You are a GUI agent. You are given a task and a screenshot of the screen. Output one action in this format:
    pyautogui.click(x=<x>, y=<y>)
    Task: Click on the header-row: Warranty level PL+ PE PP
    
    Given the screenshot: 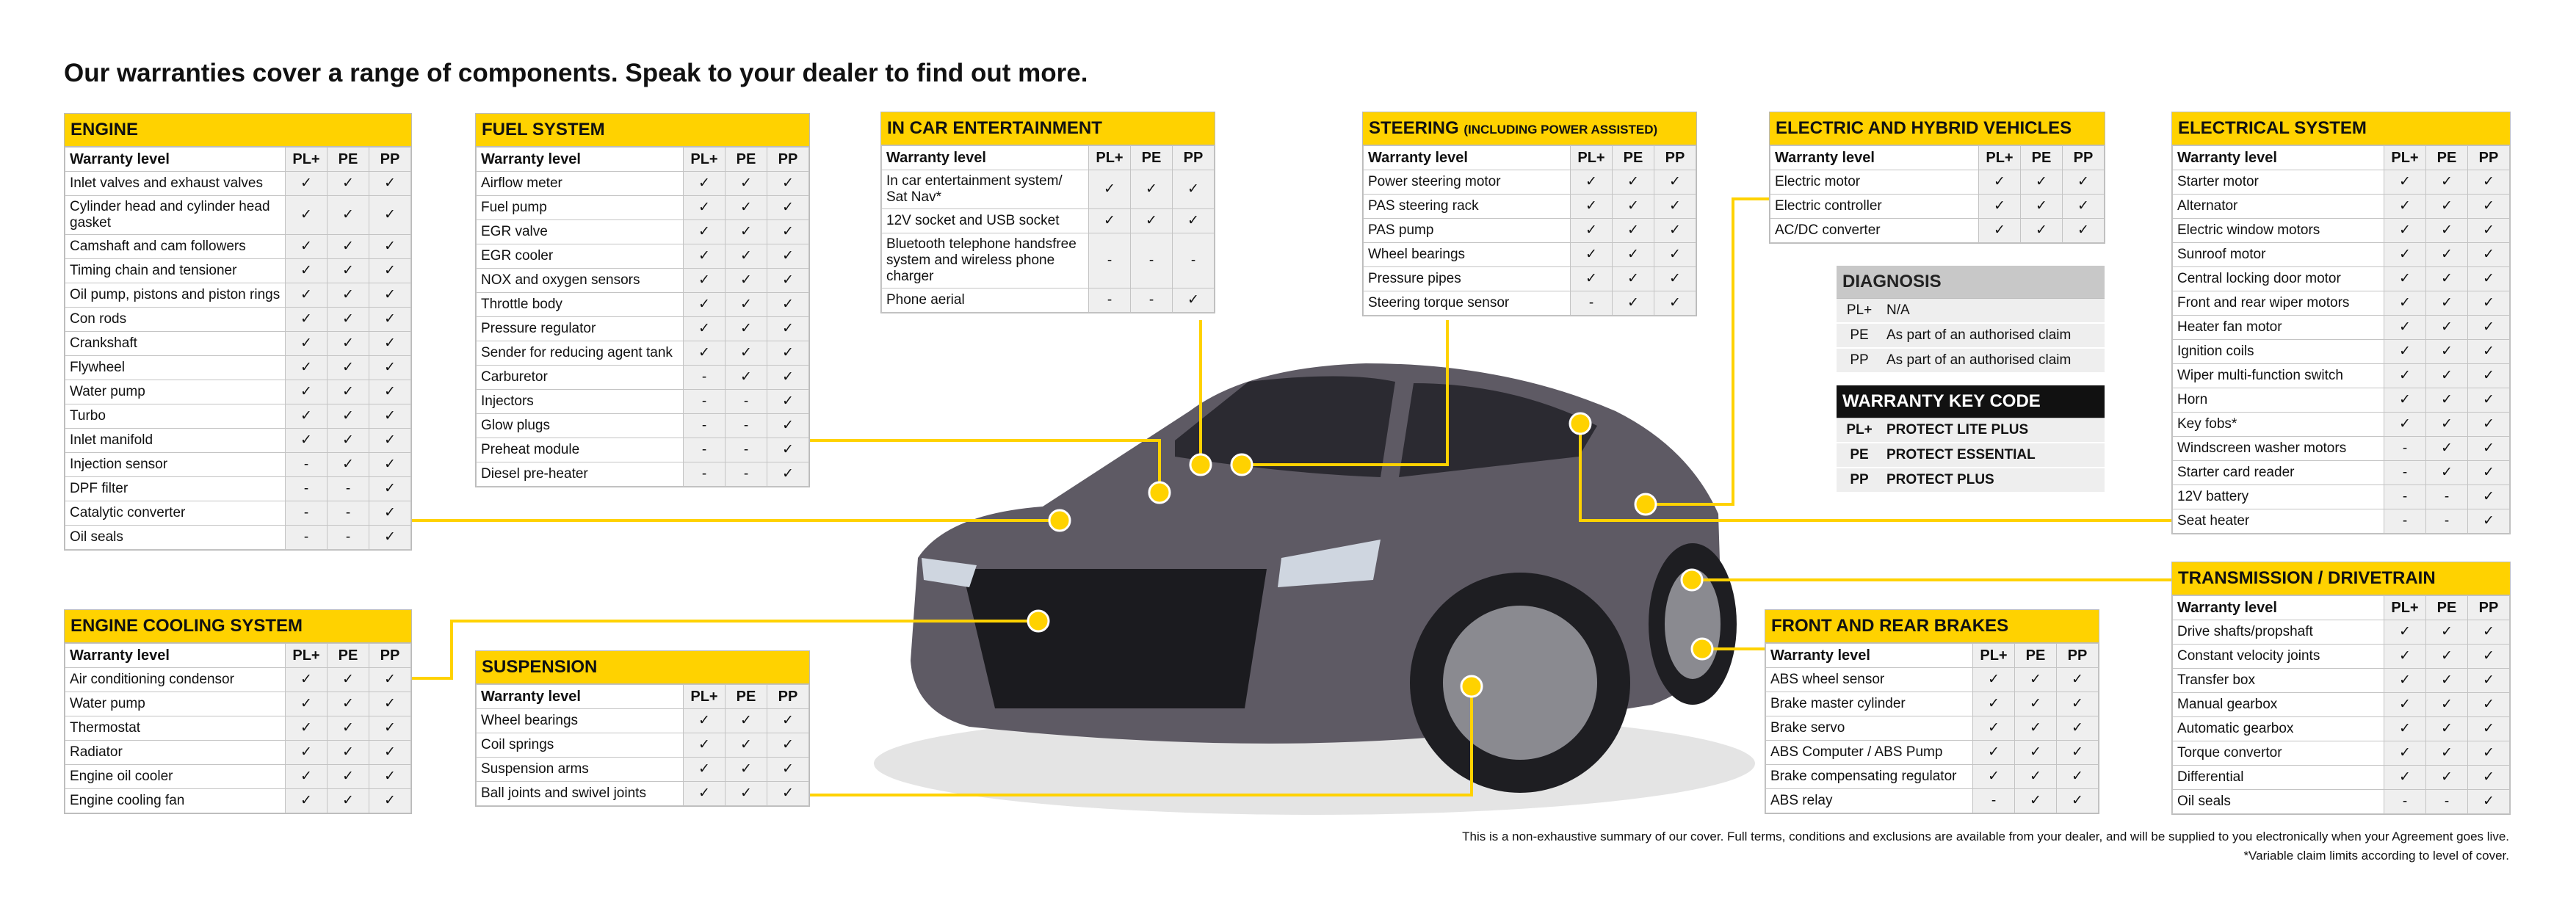 What is the action you would take?
    pyautogui.click(x=238, y=655)
    